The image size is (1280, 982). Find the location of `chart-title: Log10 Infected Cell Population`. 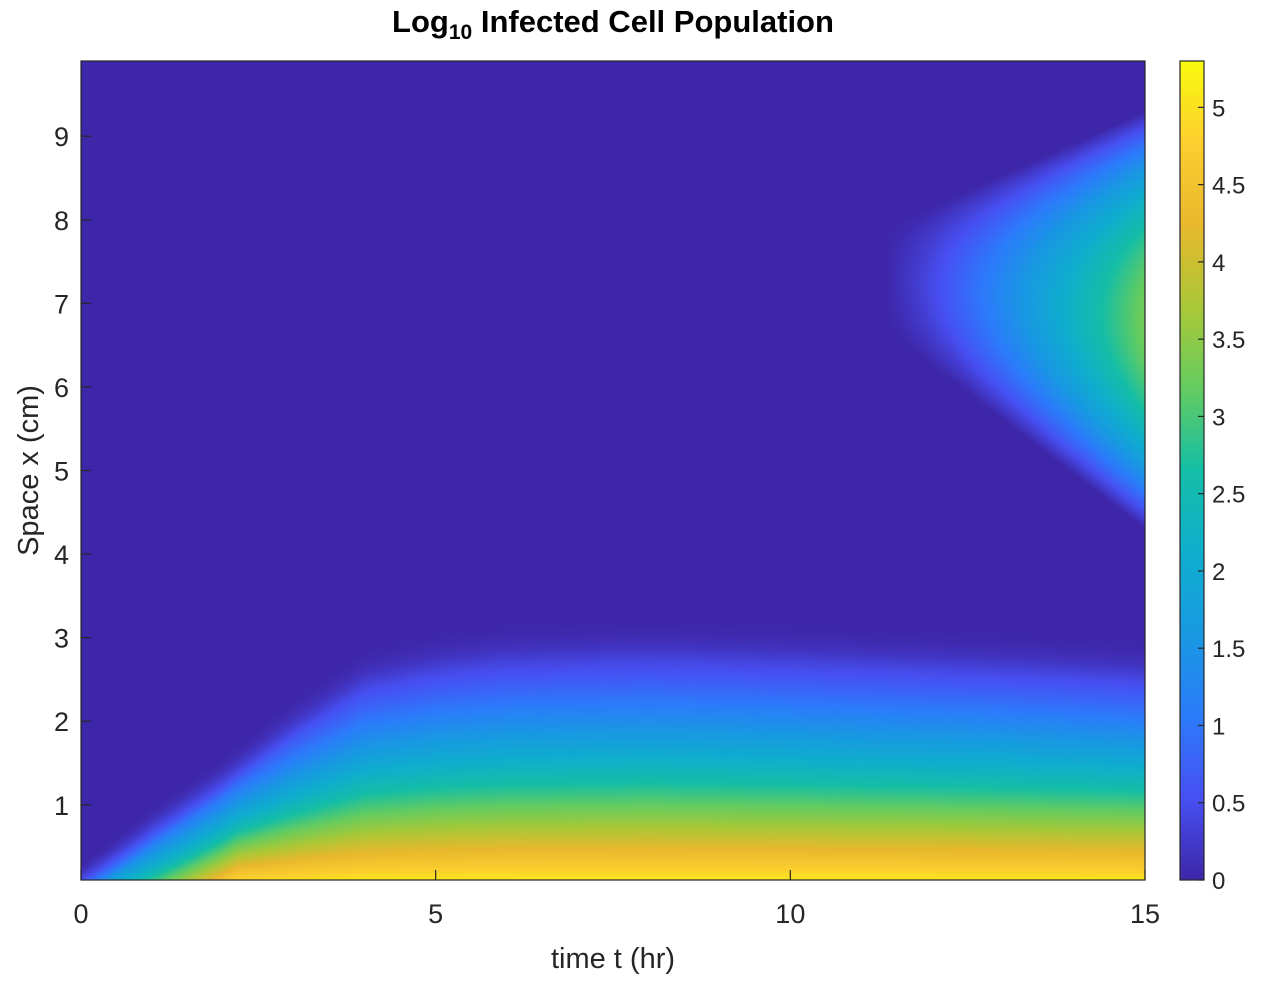

chart-title: Log10 Infected Cell Population is located at coordinates (613, 24).